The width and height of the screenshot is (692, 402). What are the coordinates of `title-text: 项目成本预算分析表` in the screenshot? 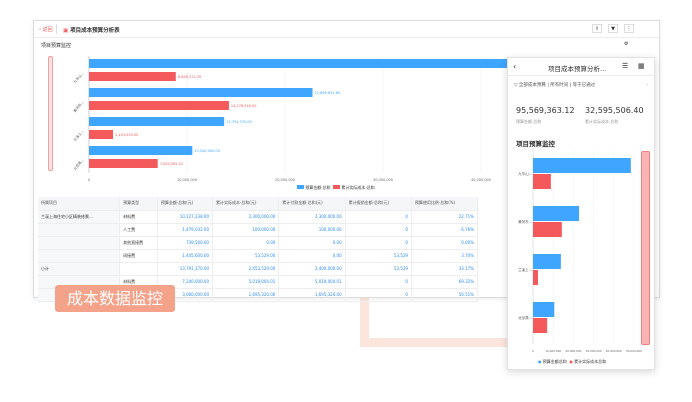 It's located at (95, 31).